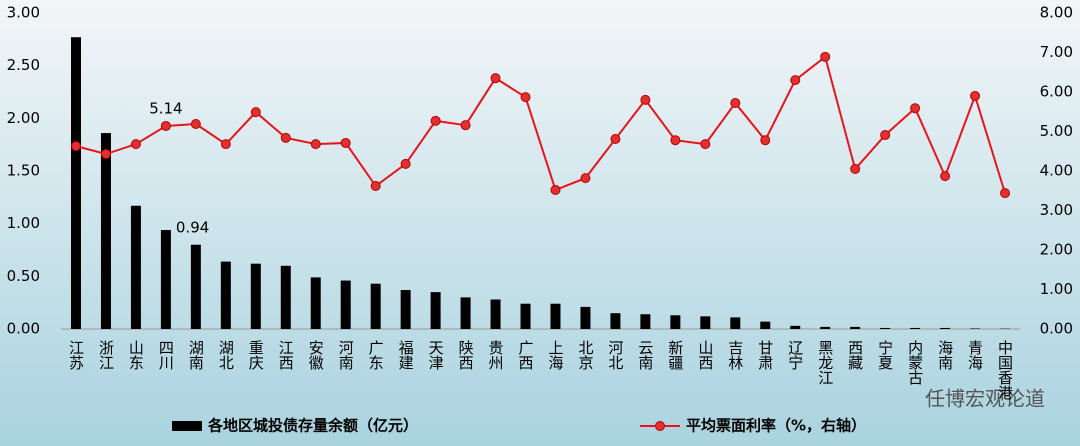  Describe the element at coordinates (312, 426) in the screenshot. I see `legend-label: 各地区城投债存量余额（亿元）` at that location.